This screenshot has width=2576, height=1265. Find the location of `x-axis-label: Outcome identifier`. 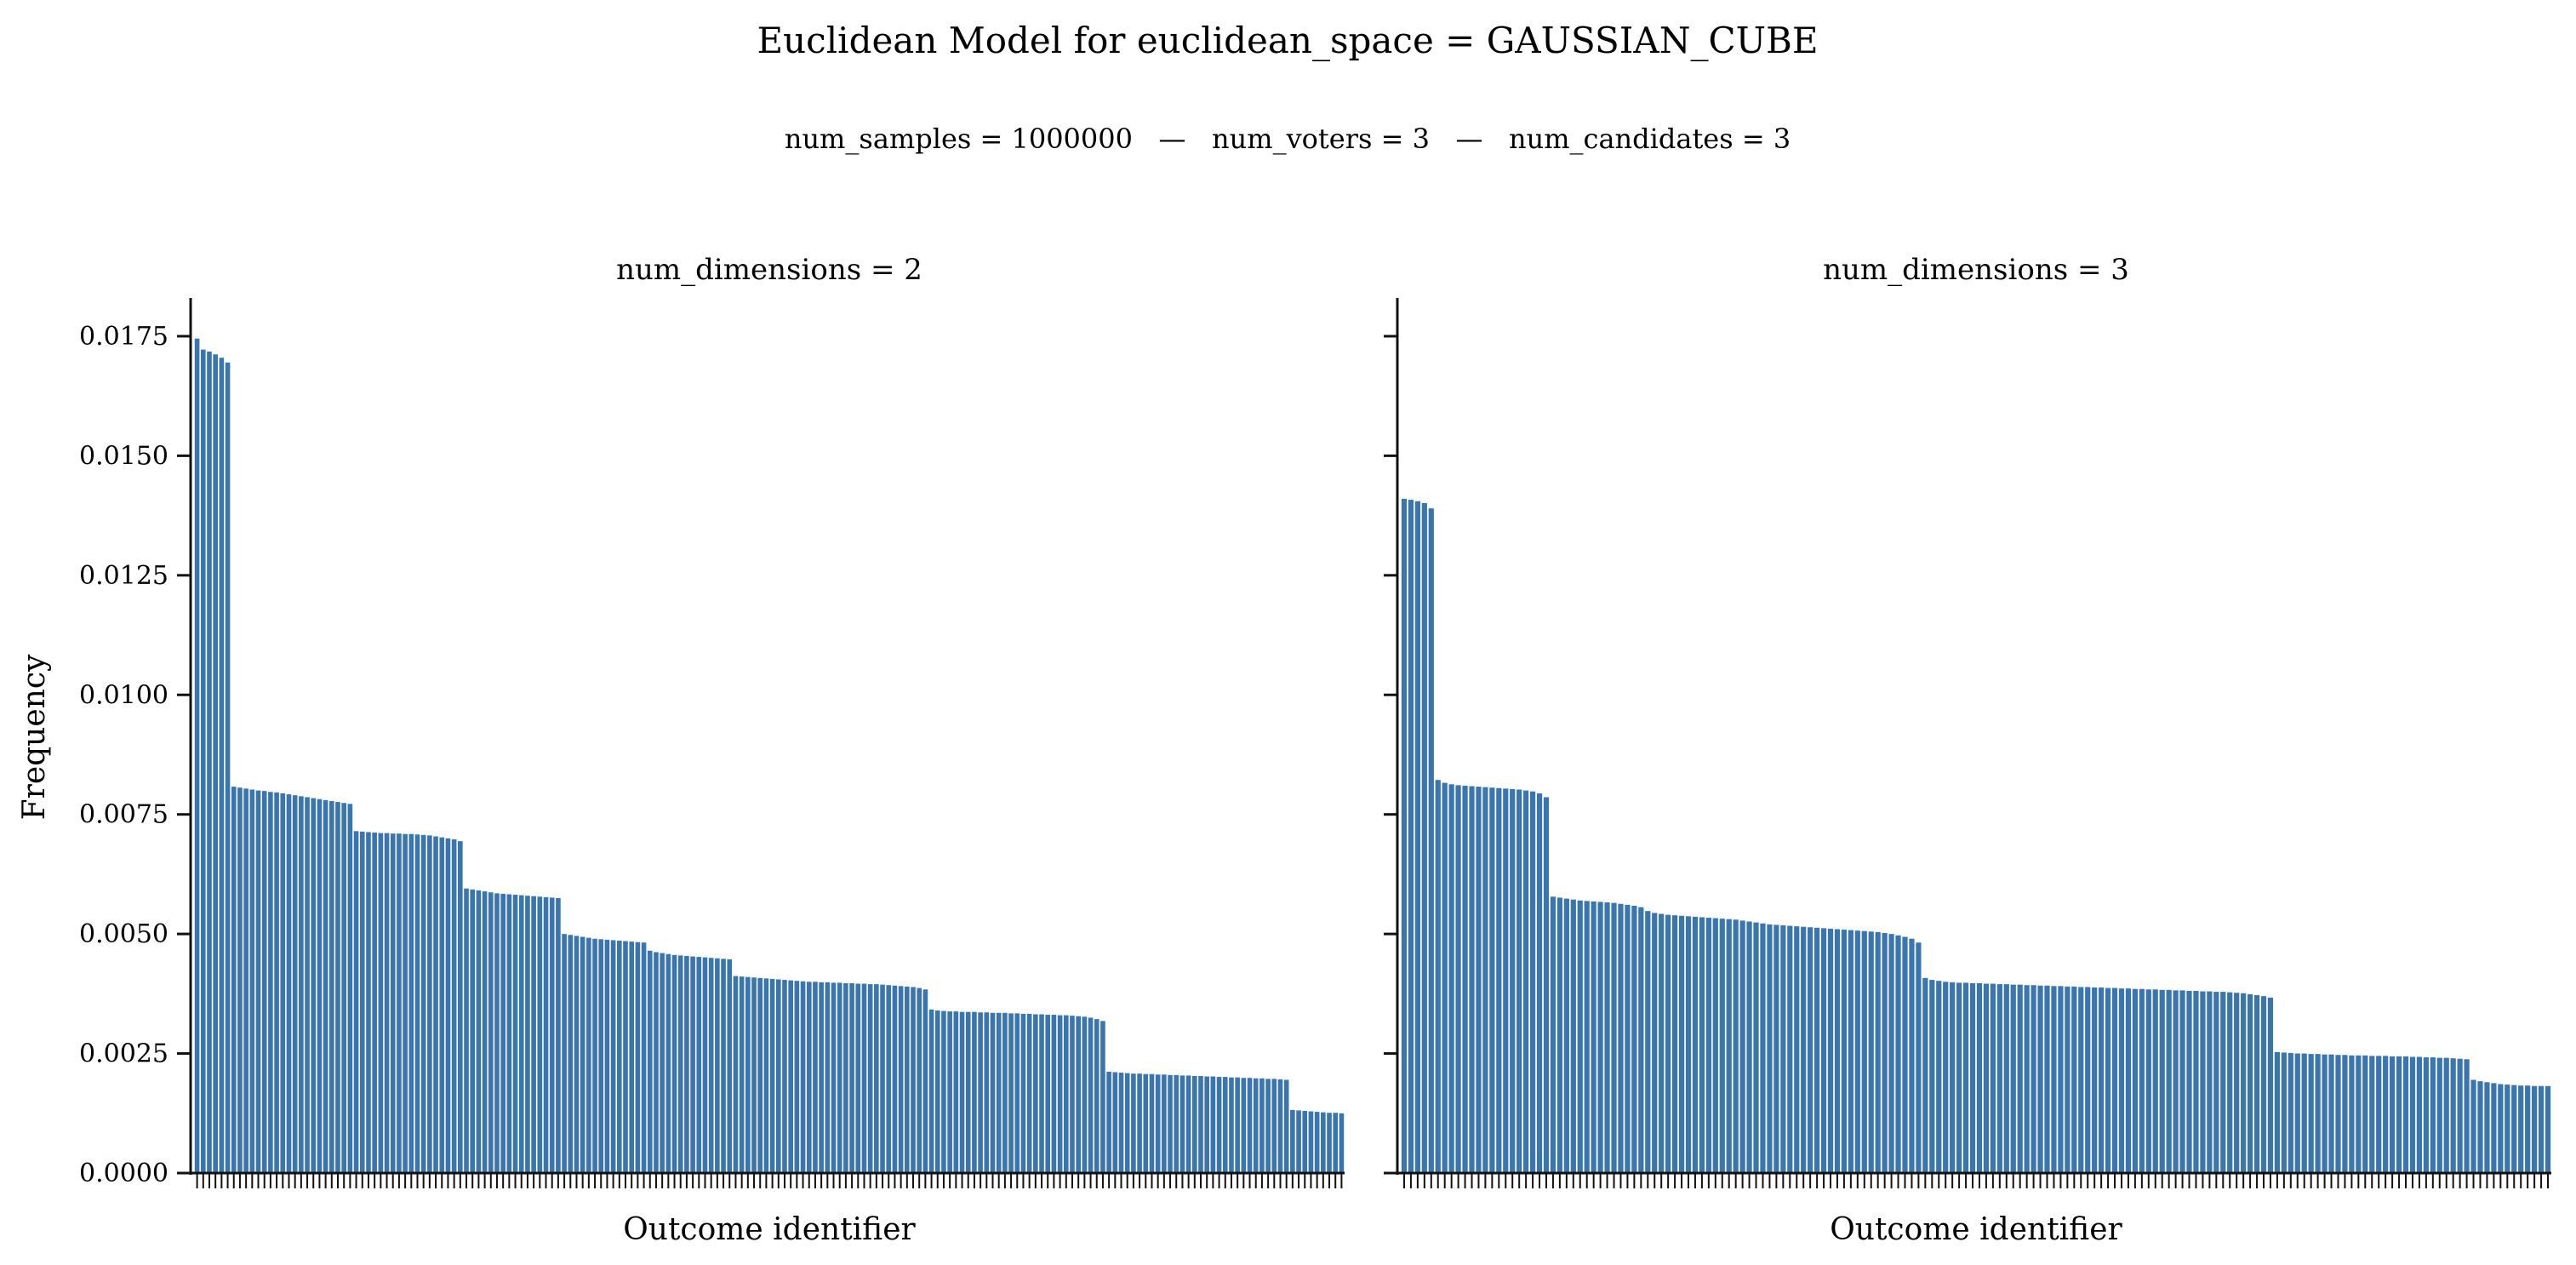

x-axis-label: Outcome identifier is located at coordinates (1976, 1230).